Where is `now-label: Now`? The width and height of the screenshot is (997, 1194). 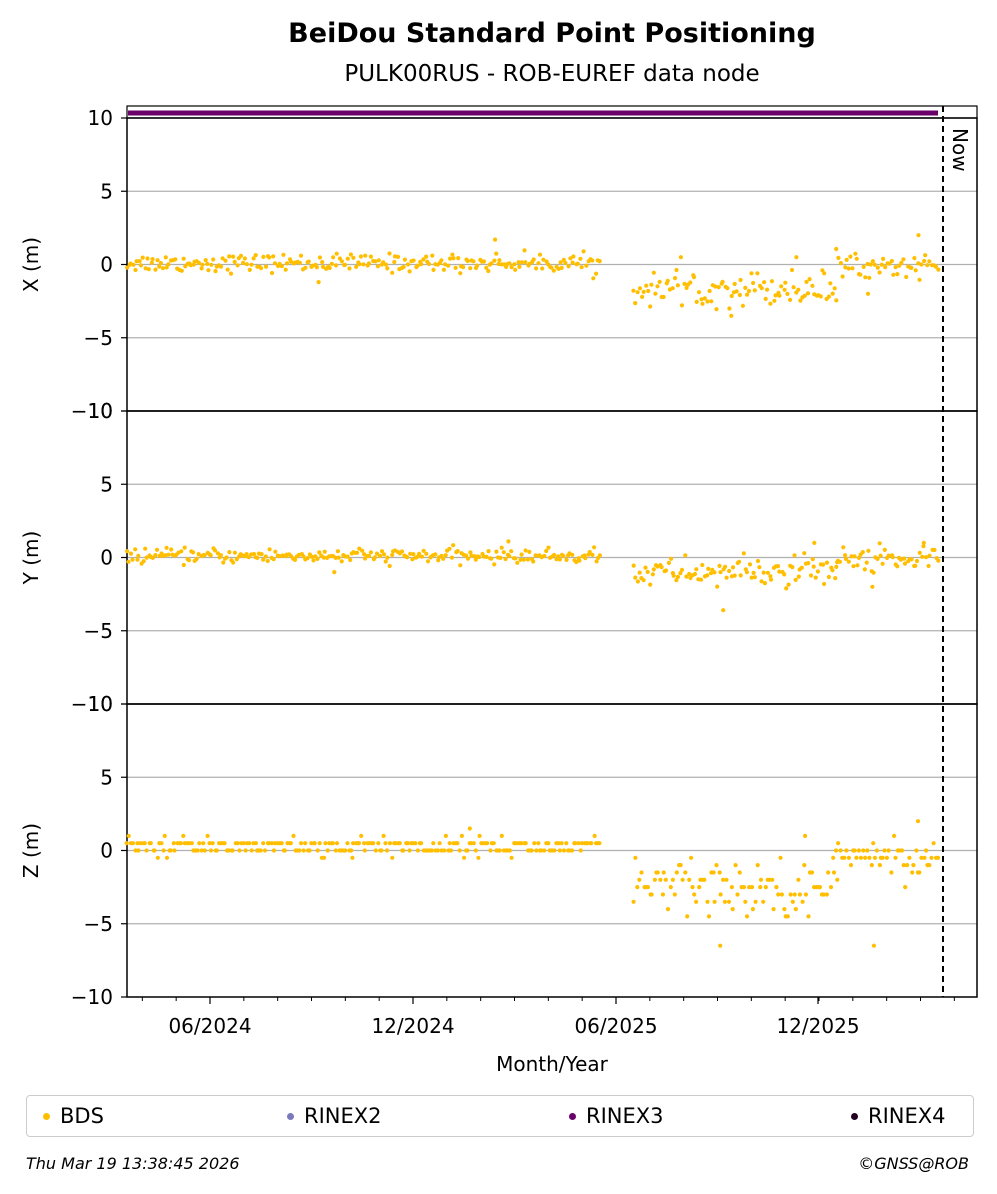
now-label: Now is located at coordinates (960, 150).